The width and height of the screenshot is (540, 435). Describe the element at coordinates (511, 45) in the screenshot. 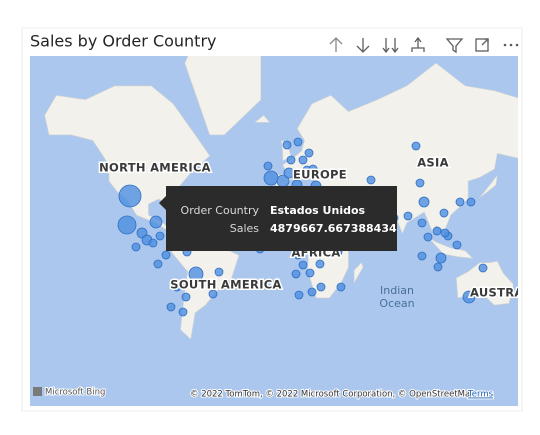

I see `more-options-icon` at that location.